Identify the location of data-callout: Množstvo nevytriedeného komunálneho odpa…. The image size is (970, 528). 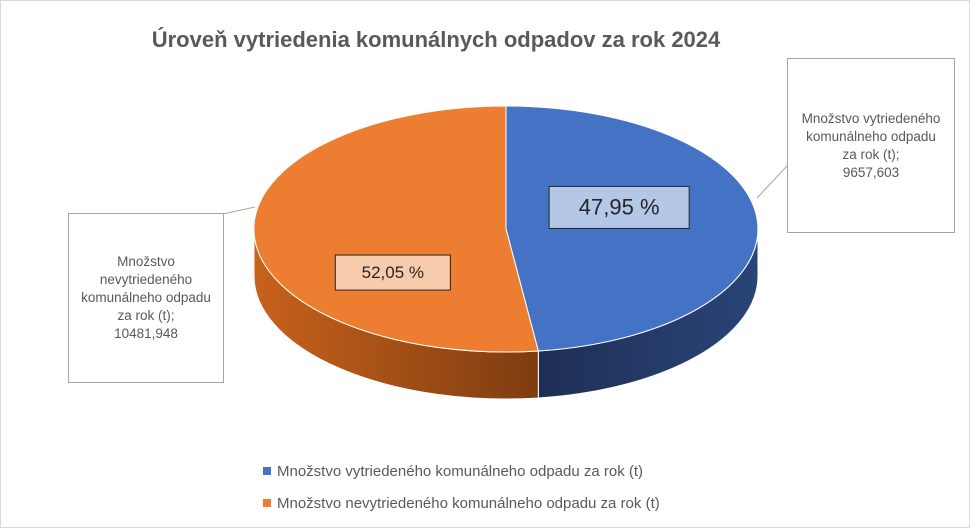
(146, 298).